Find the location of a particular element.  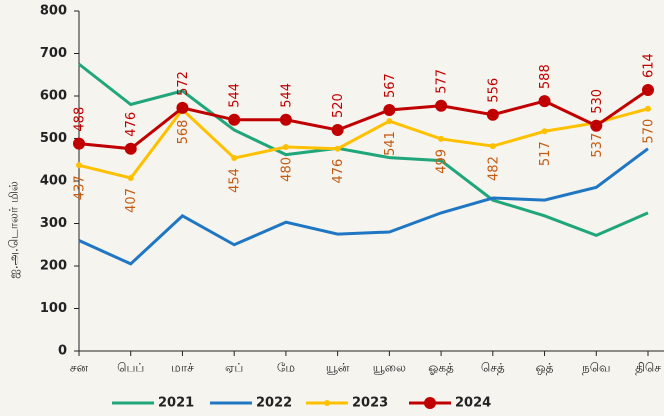

data-label: 588 is located at coordinates (545, 76).